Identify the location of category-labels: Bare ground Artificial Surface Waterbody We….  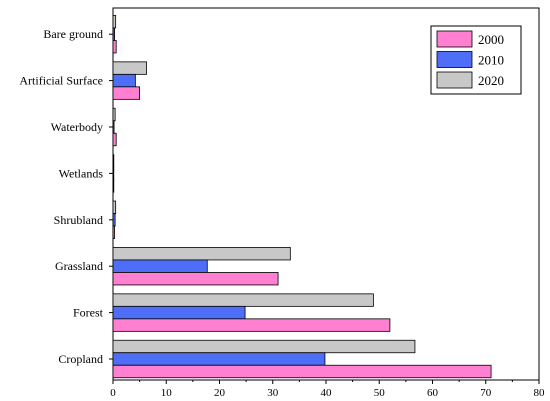
(66, 196).